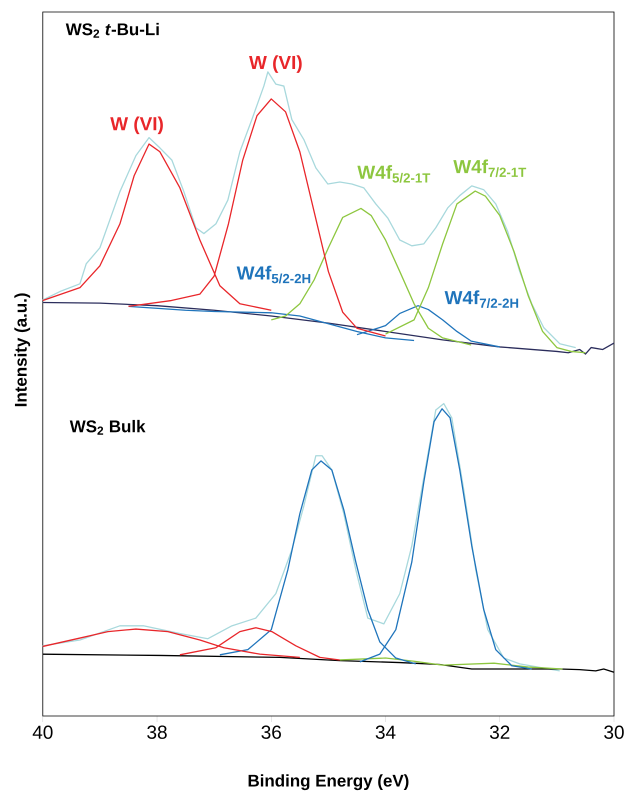 The height and width of the screenshot is (800, 634). I want to click on x-axis-title: Binding Energy (eV), so click(328, 782).